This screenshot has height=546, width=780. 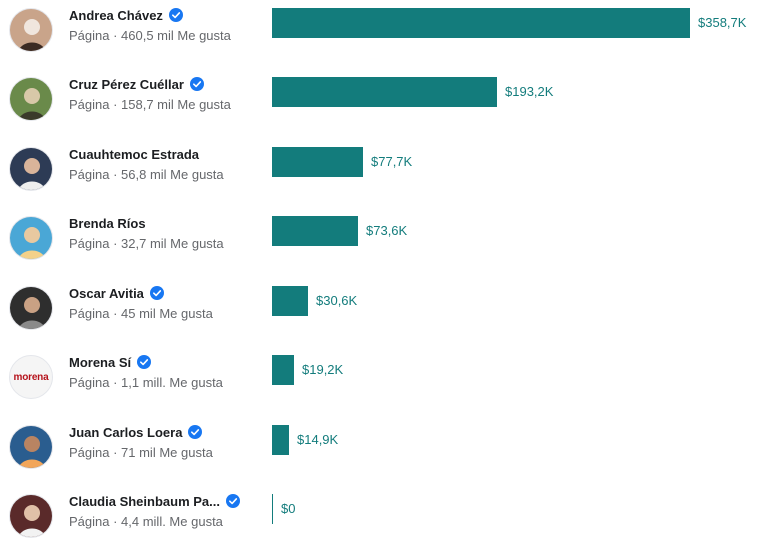 What do you see at coordinates (288, 508) in the screenshot?
I see `bar-value-label: $0` at bounding box center [288, 508].